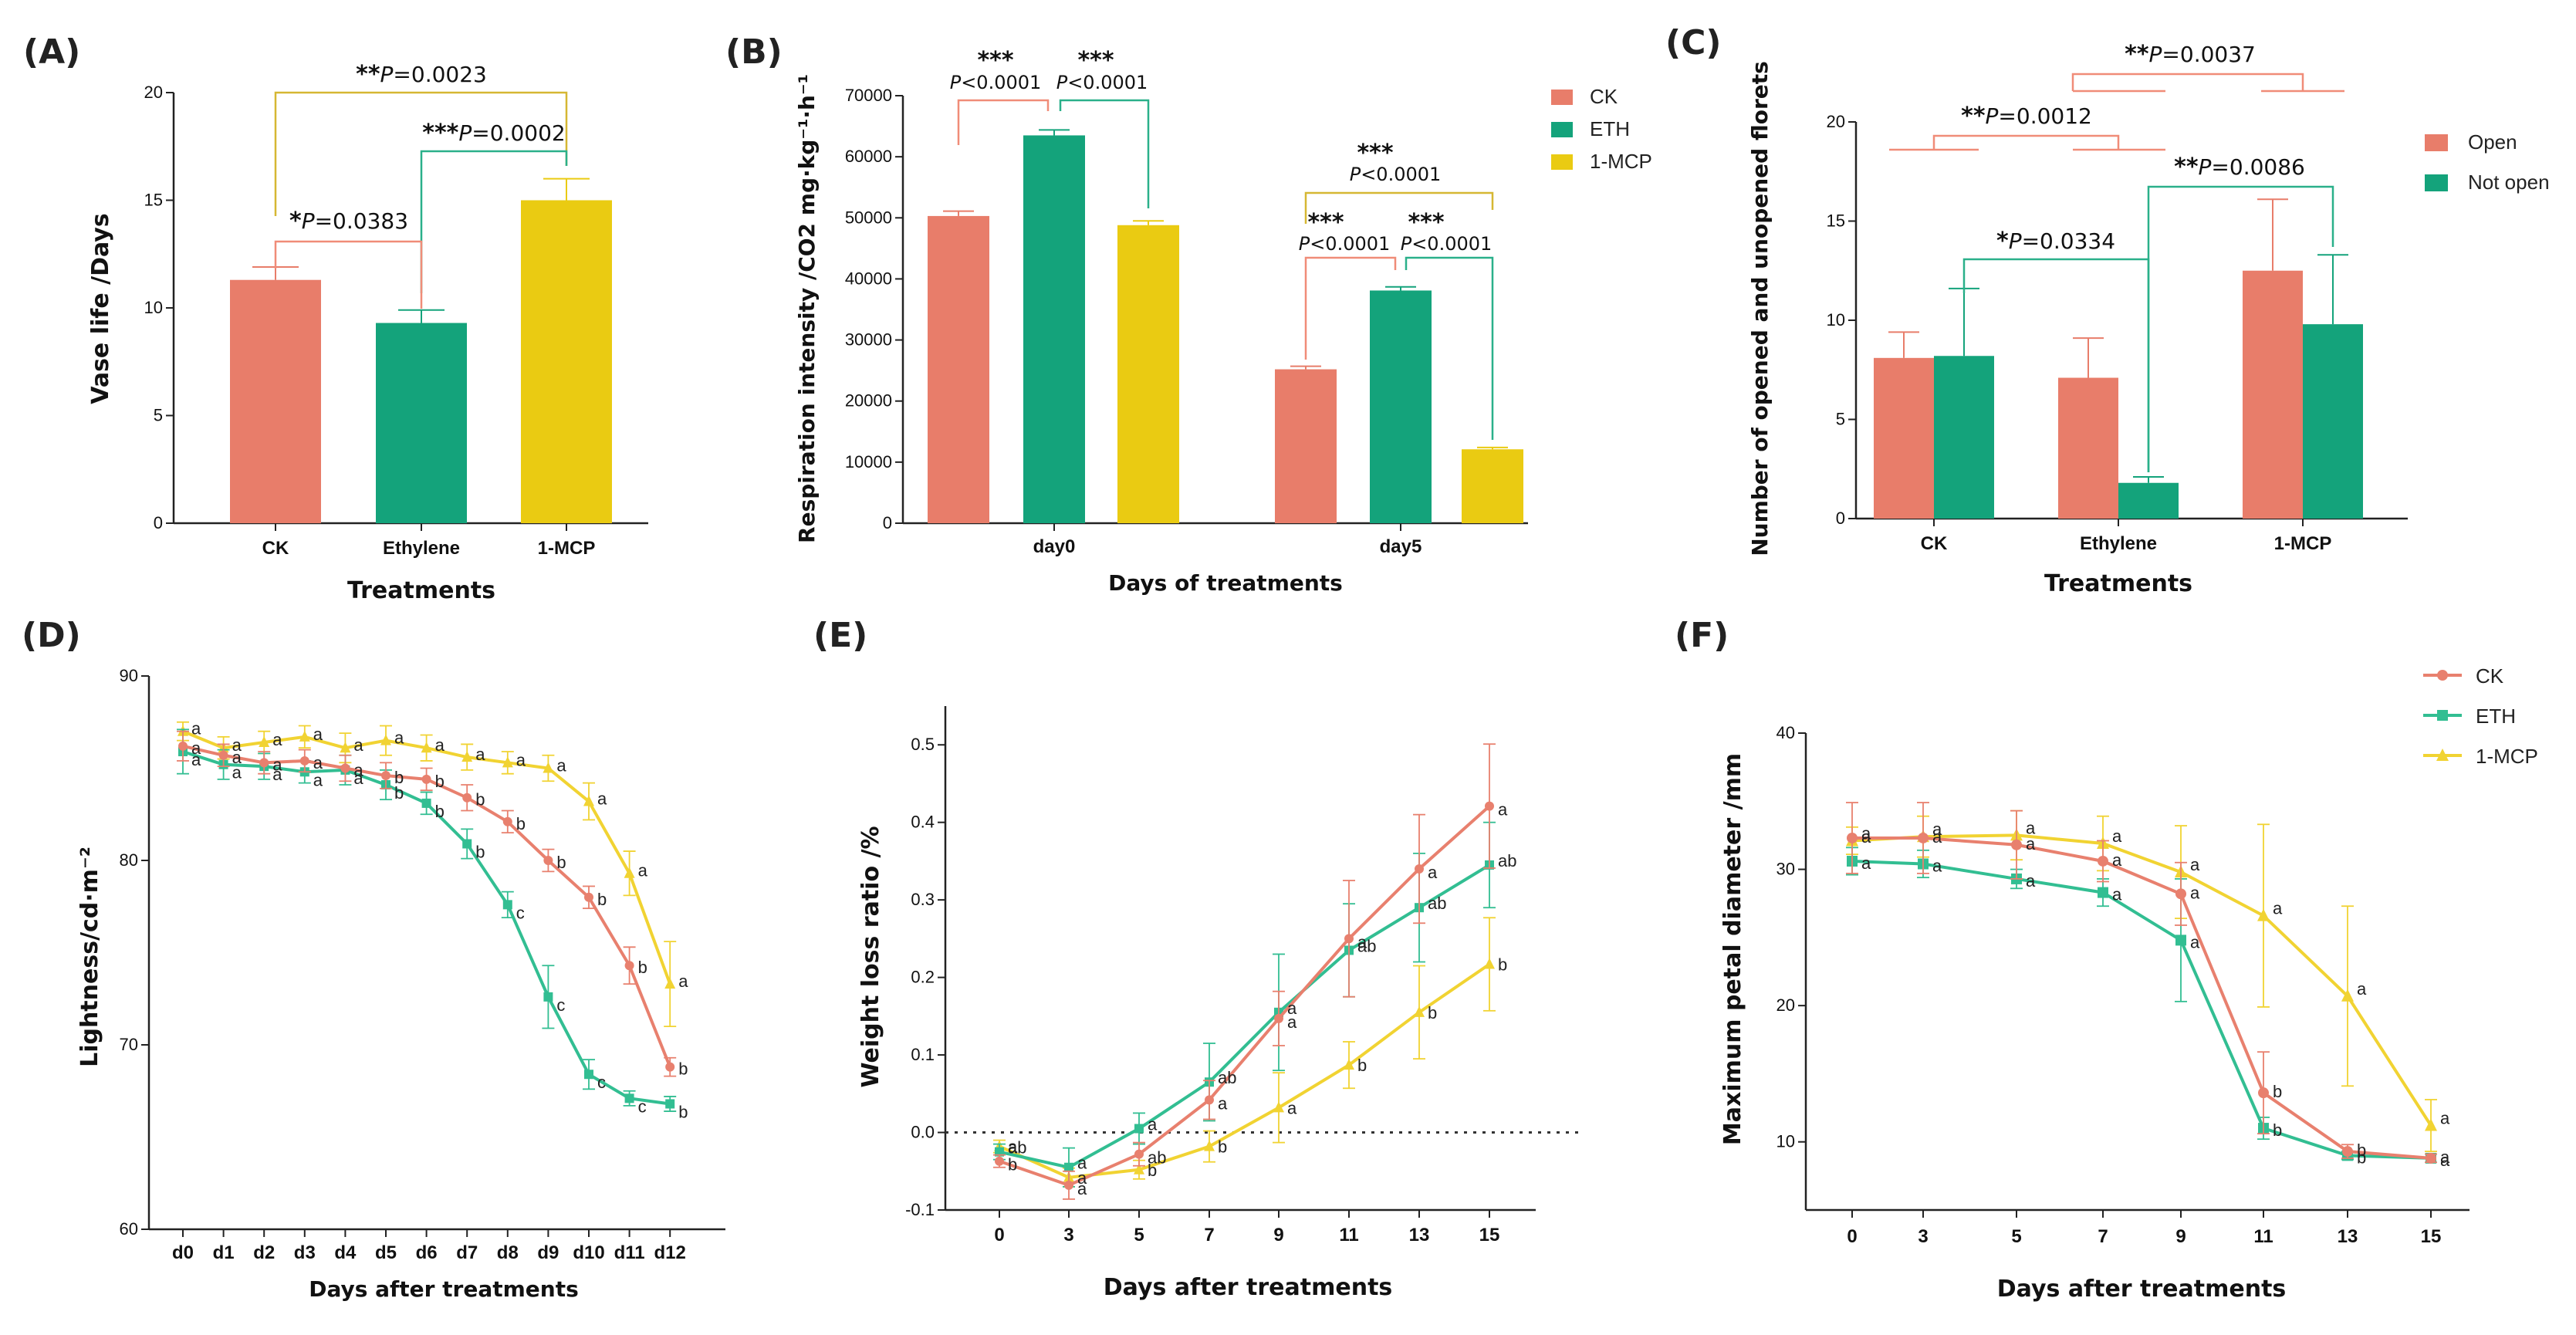 The width and height of the screenshot is (2576, 1335). What do you see at coordinates (275, 401) in the screenshot?
I see `a-bar-CK` at bounding box center [275, 401].